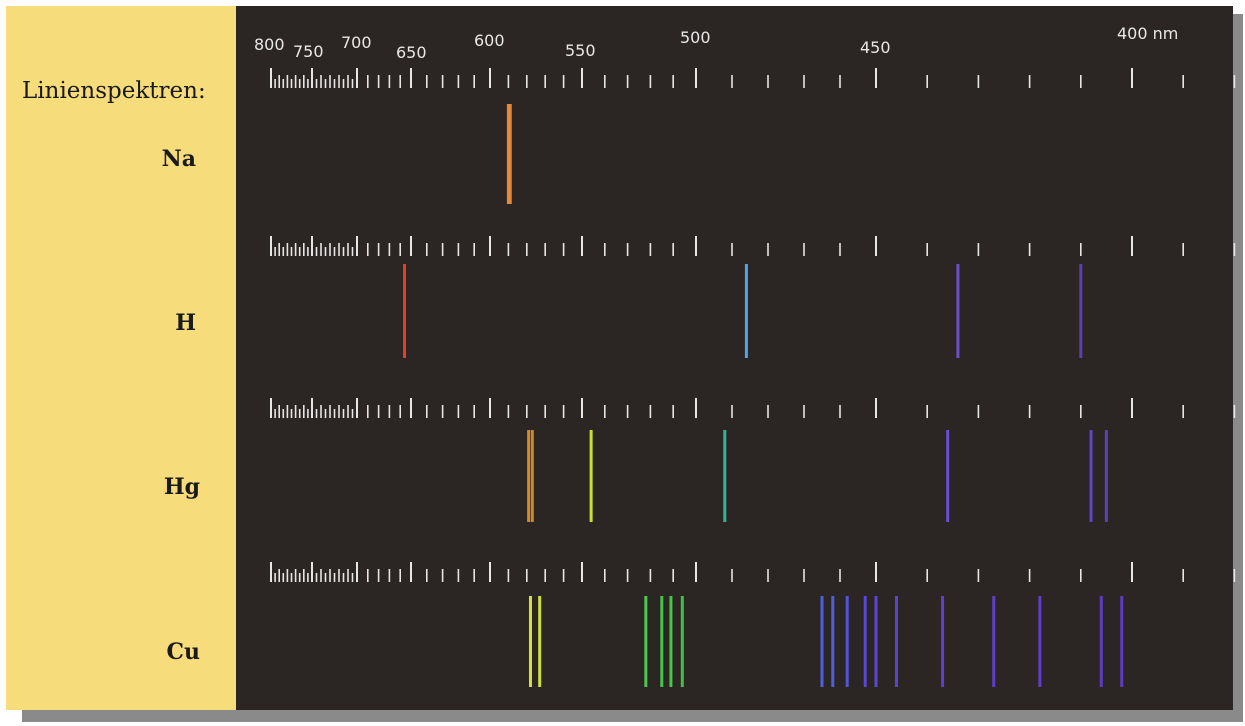 Image resolution: width=1245 pixels, height=726 pixels. I want to click on scale-label-450: 450, so click(875, 47).